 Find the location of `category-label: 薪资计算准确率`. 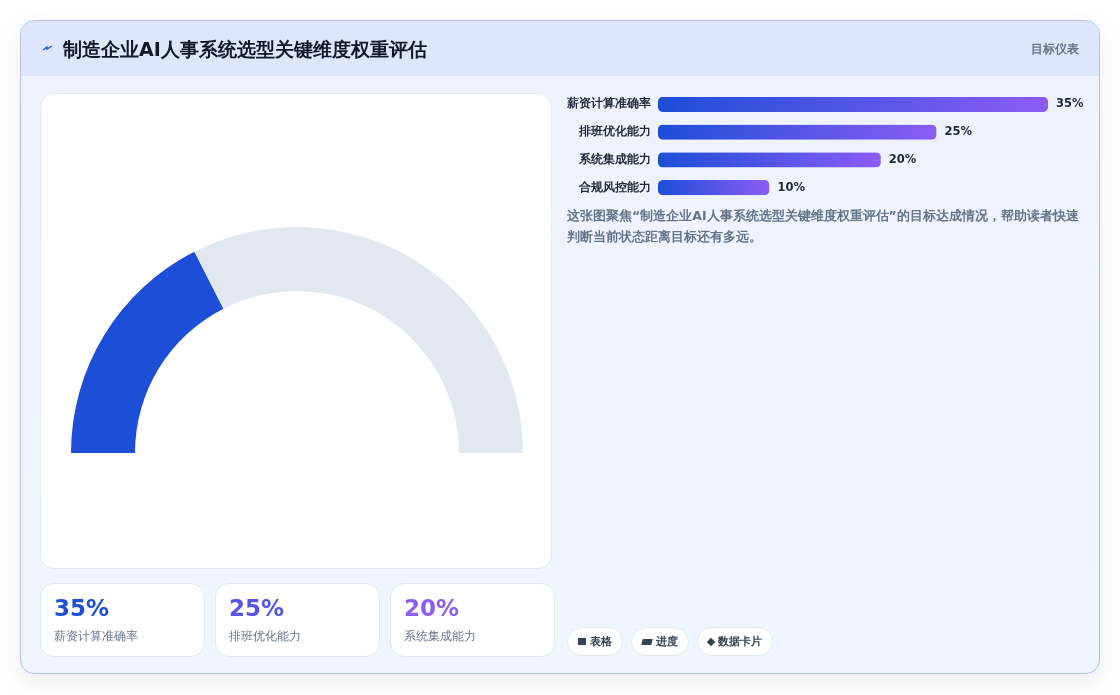

category-label: 薪资计算准确率 is located at coordinates (96, 636).